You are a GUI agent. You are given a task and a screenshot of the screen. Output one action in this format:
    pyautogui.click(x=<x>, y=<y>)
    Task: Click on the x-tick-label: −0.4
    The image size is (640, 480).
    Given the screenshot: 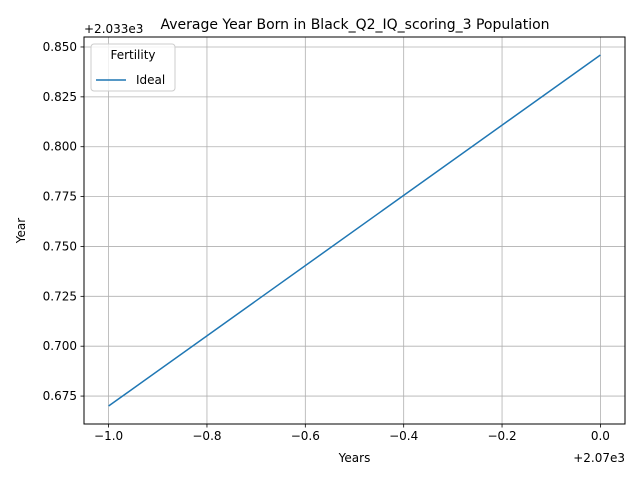 What is the action you would take?
    pyautogui.click(x=403, y=436)
    